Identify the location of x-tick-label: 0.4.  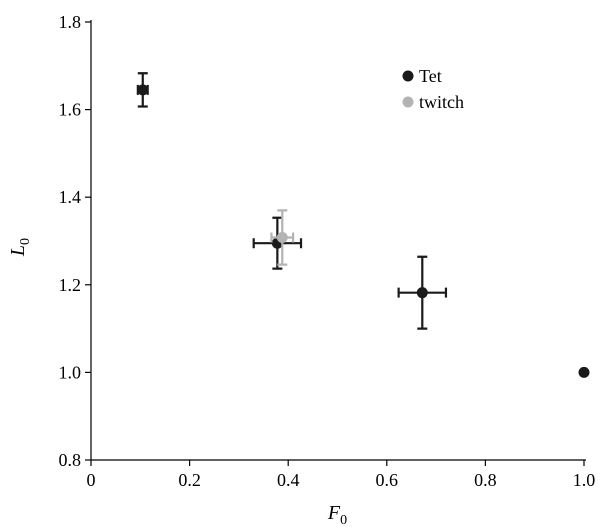
(288, 480).